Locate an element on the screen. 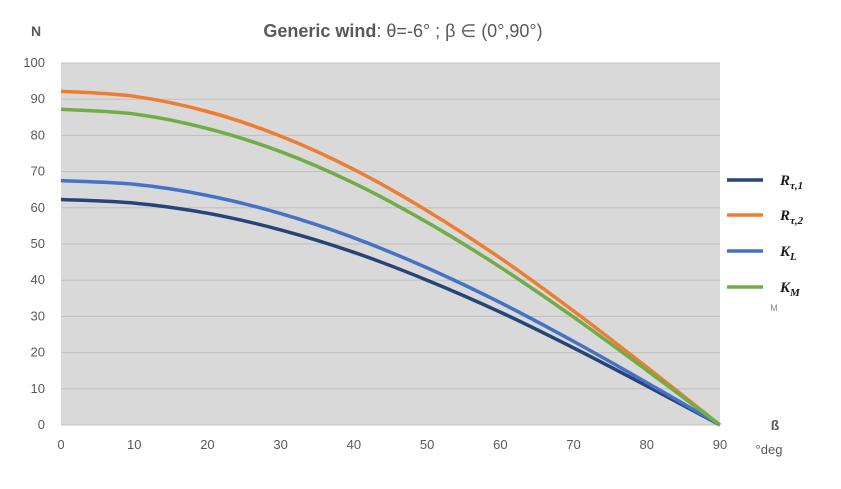  y-axis-label: N is located at coordinates (36, 31).